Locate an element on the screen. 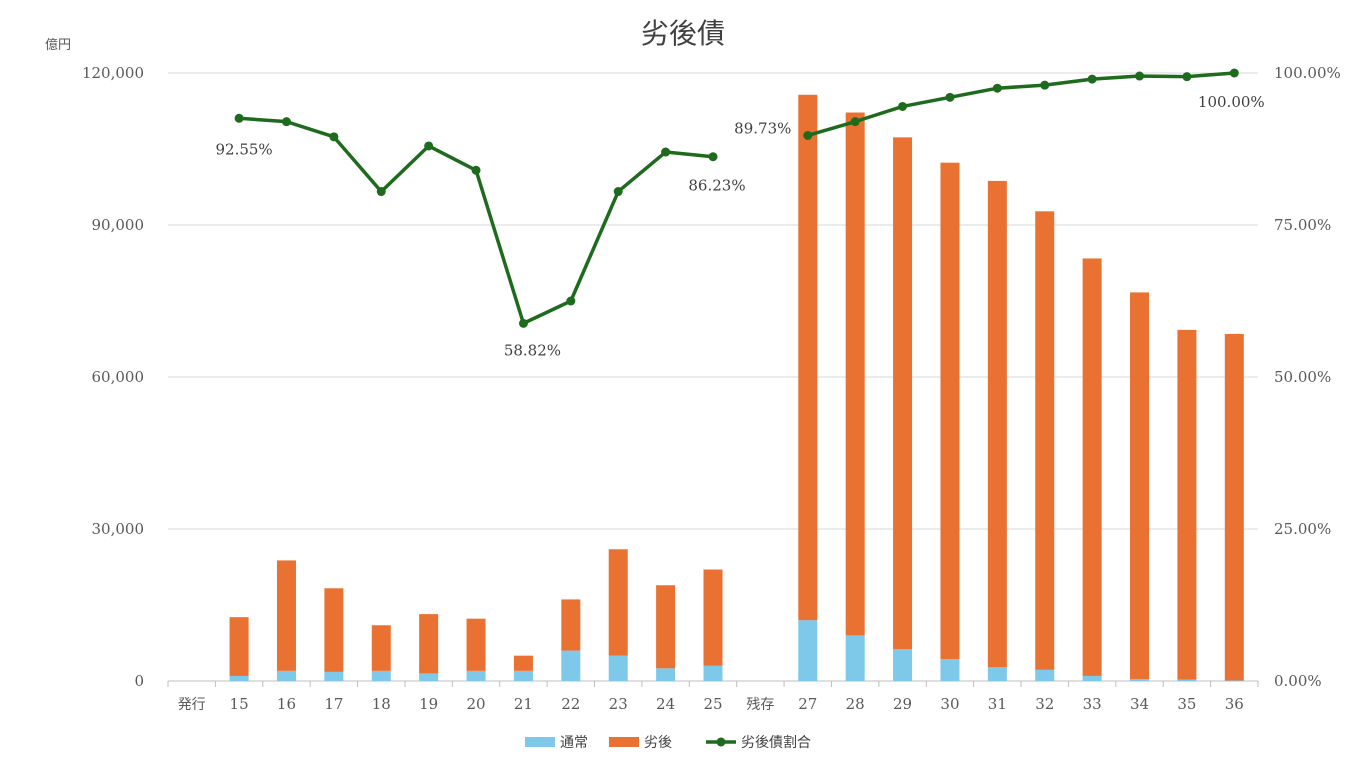 This screenshot has height=765, width=1360. y2-tick-label: 75.00% is located at coordinates (1302, 225).